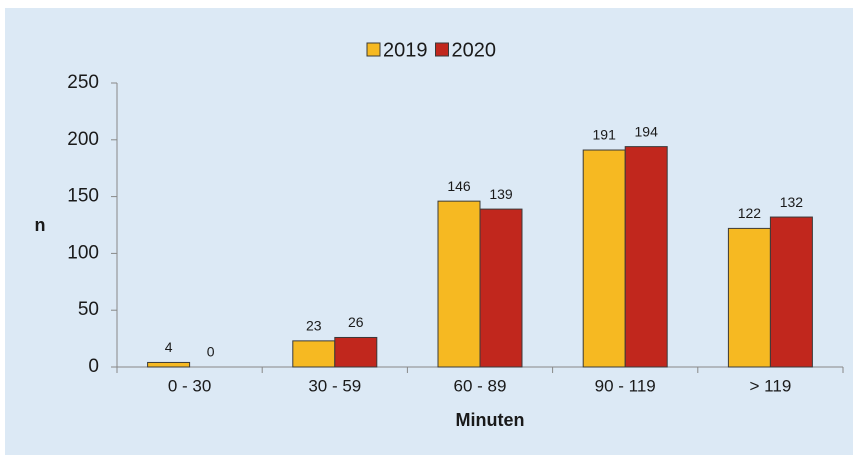 Image resolution: width=858 pixels, height=460 pixels. I want to click on y-axis-label: n, so click(40, 225).